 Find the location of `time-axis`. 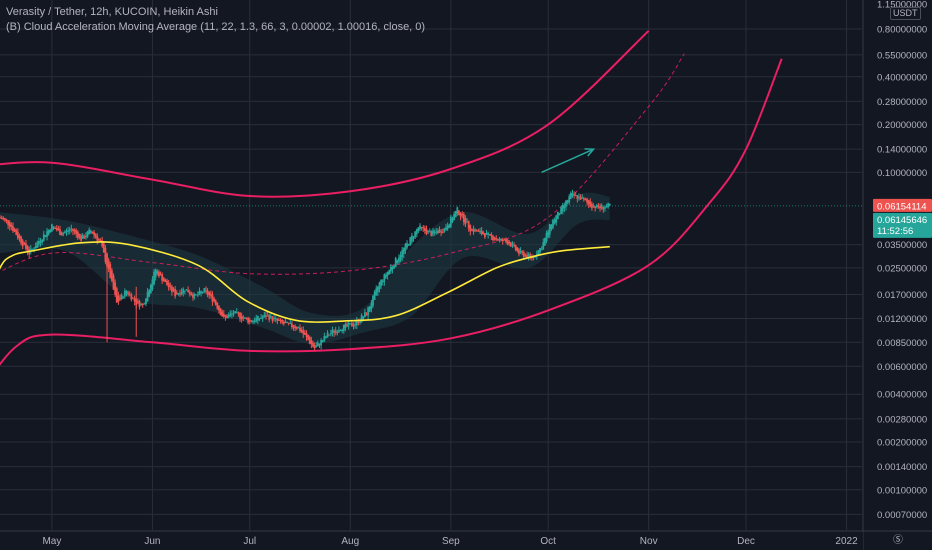

time-axis is located at coordinates (431, 540).